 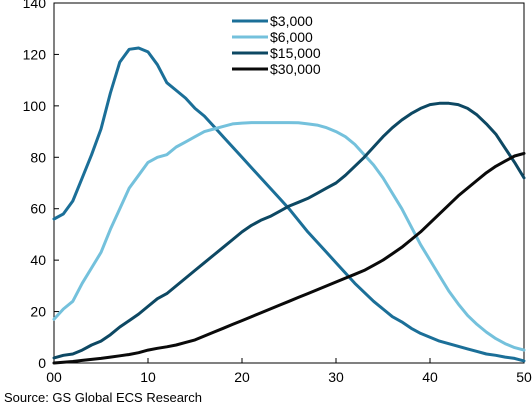 What do you see at coordinates (103, 397) in the screenshot?
I see `source-note: Source: GS Global ECS Research` at bounding box center [103, 397].